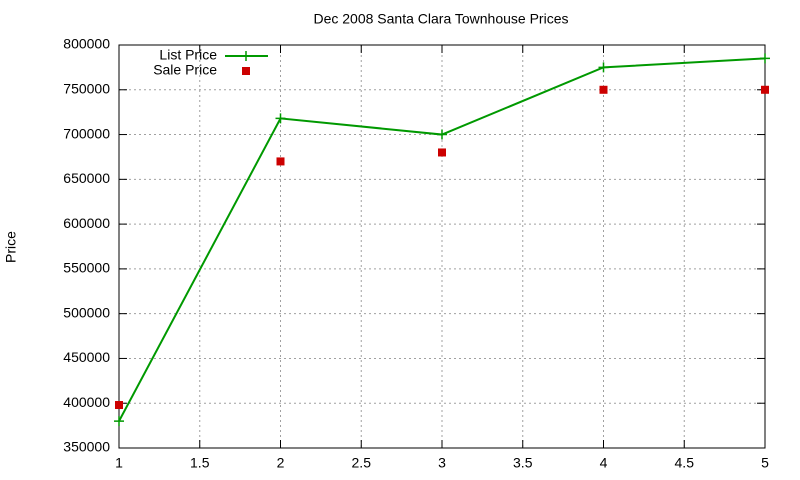 This screenshot has width=800, height=480. I want to click on x-tick-label: 2.5, so click(362, 463).